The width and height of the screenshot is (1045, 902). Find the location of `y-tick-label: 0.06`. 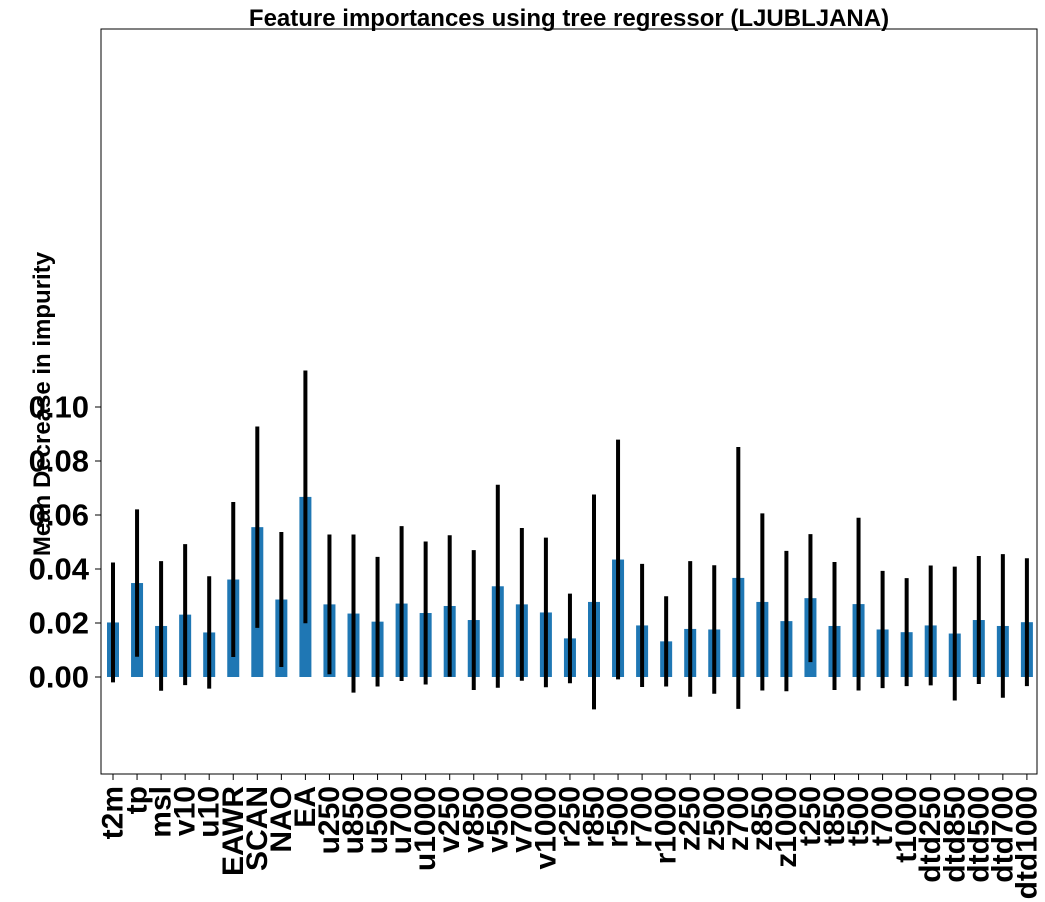

y-tick-label: 0.06 is located at coordinates (59, 515).